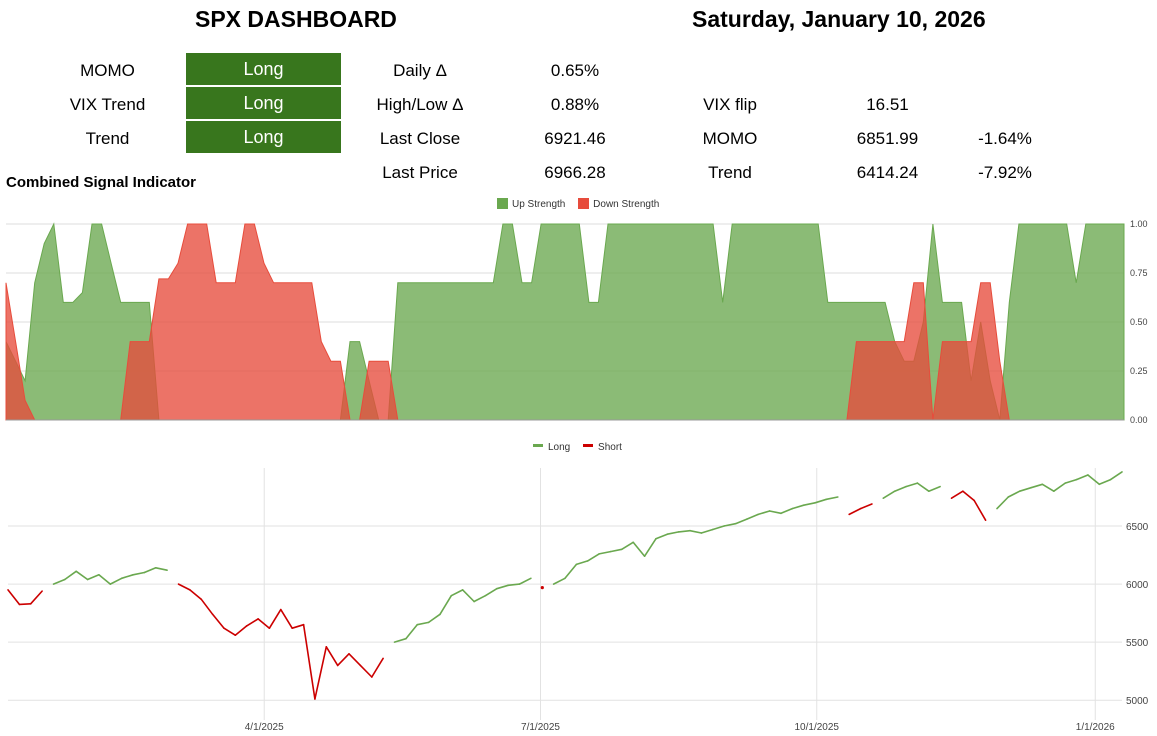 This screenshot has width=1157, height=736. Describe the element at coordinates (101, 182) in the screenshot. I see `signal-chart-title: Combined Signal Indicator` at that location.